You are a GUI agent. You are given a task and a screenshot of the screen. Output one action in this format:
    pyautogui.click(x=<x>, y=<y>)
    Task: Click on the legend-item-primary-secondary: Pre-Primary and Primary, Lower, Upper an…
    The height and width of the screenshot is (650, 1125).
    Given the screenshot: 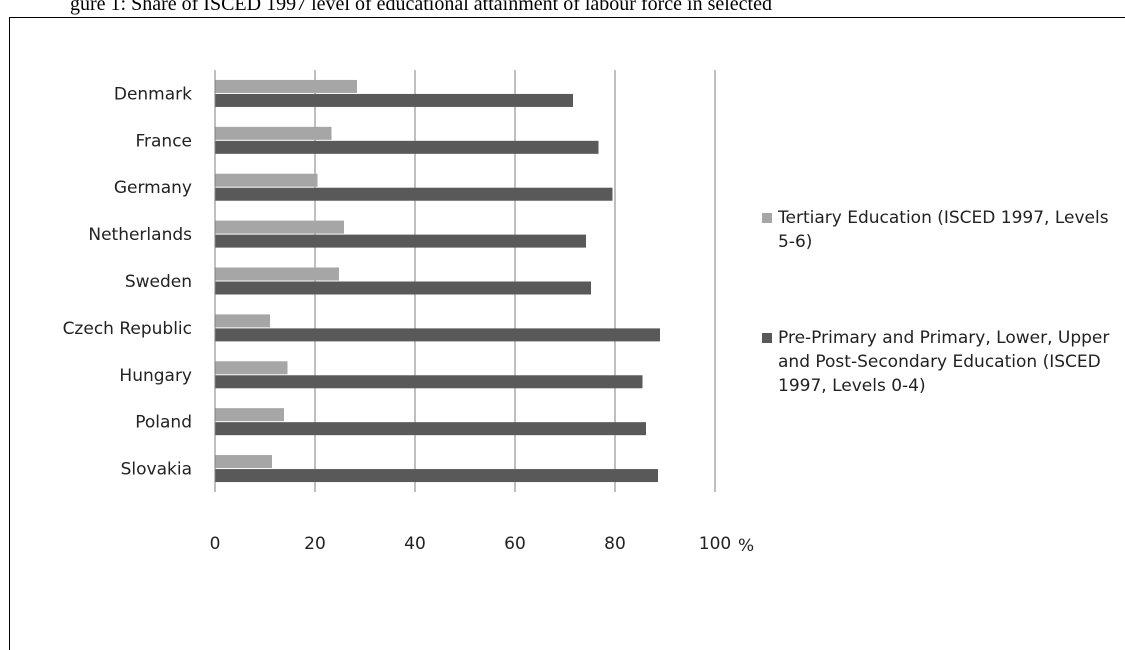 What is the action you would take?
    pyautogui.click(x=942, y=362)
    